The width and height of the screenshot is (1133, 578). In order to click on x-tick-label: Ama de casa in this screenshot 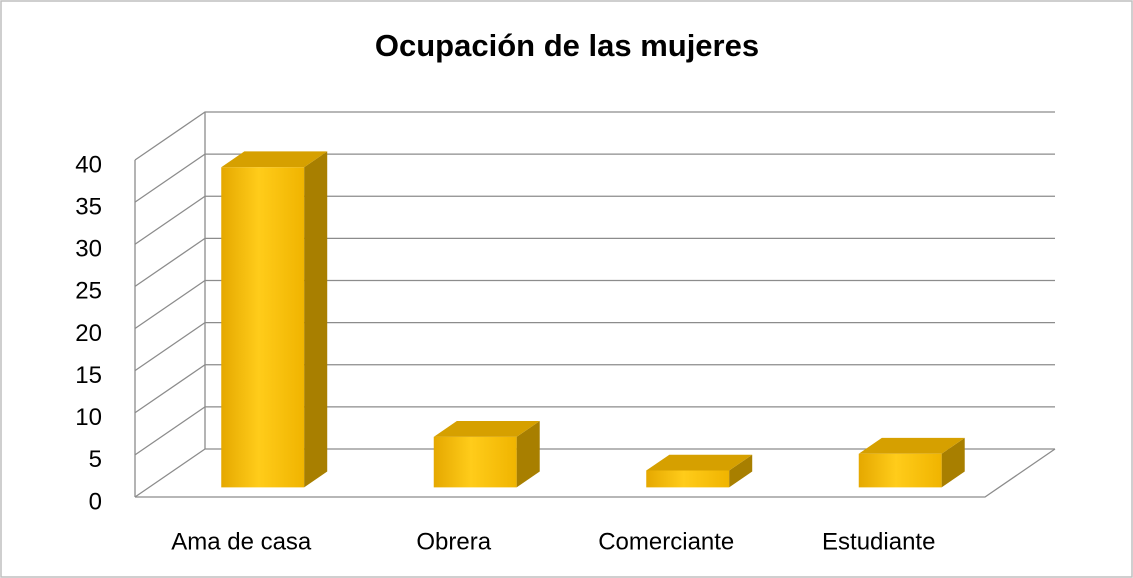, I will do `click(241, 541)`.